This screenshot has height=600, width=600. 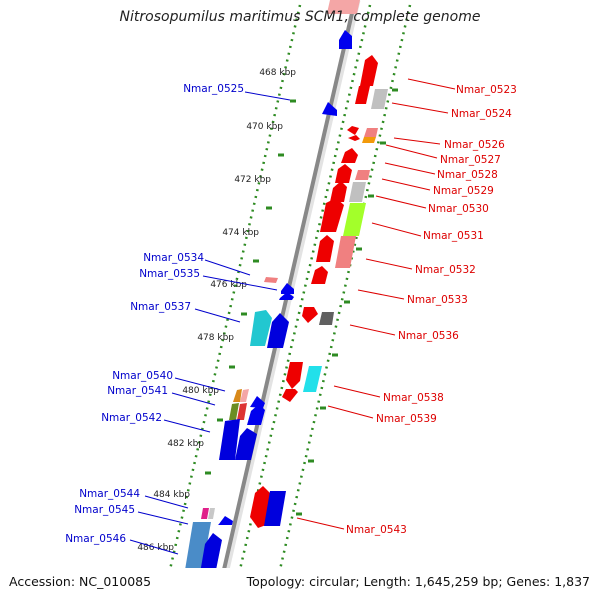 I want to click on scale-label: 478 kbp, so click(x=215, y=338).